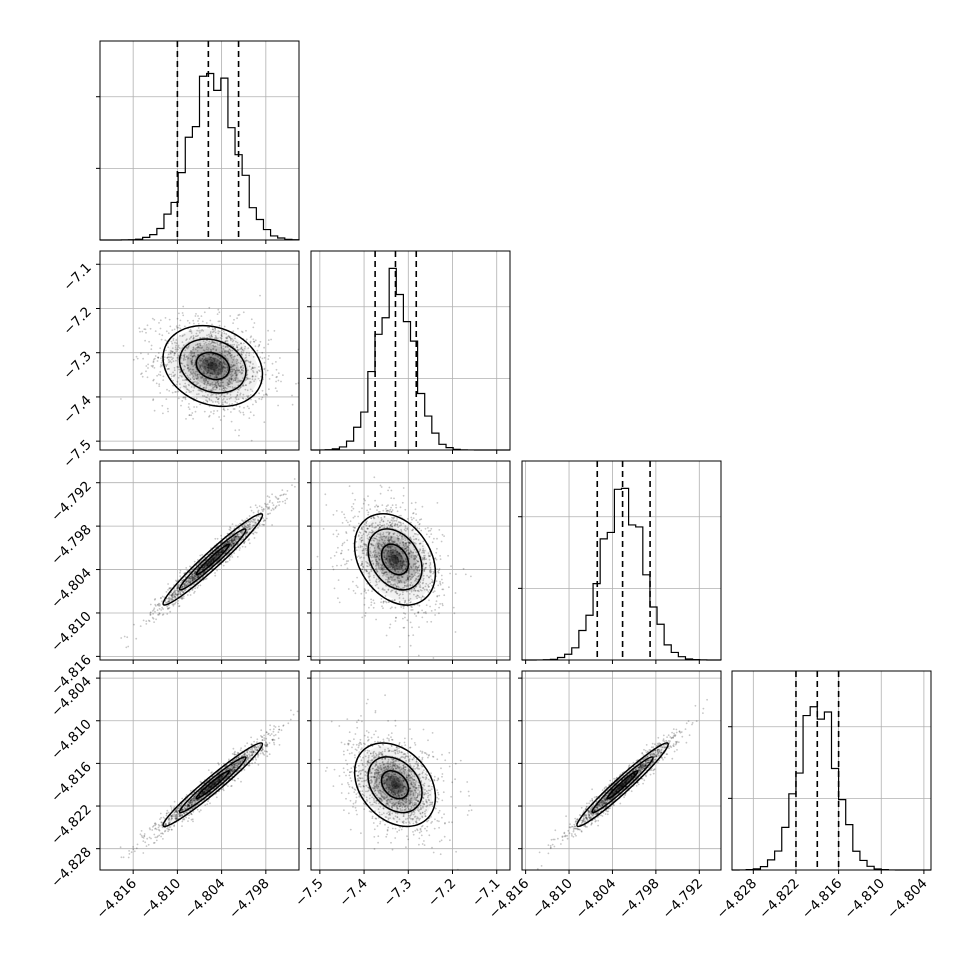  I want to click on contour-line, so click(395, 559).